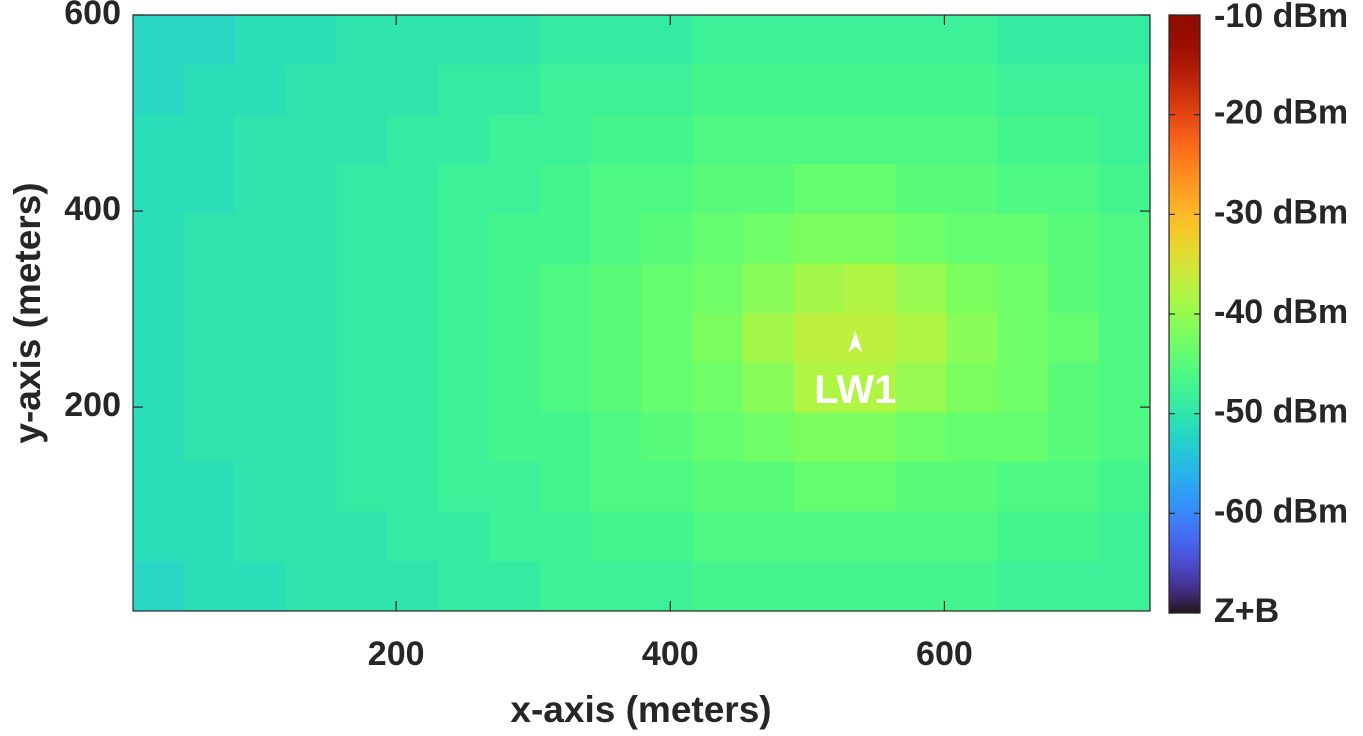 This screenshot has width=1363, height=736. Describe the element at coordinates (855, 341) in the screenshot. I see `annotation-arrow` at that location.